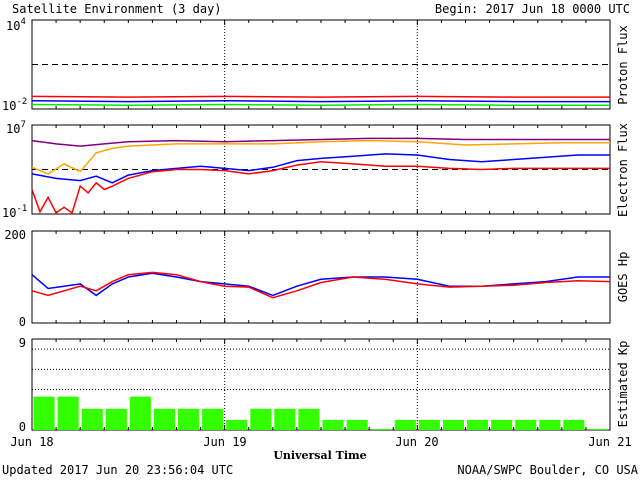 The height and width of the screenshot is (480, 640). Describe the element at coordinates (609, 442) in the screenshot. I see `xtick-jun21: Jun 21` at that location.